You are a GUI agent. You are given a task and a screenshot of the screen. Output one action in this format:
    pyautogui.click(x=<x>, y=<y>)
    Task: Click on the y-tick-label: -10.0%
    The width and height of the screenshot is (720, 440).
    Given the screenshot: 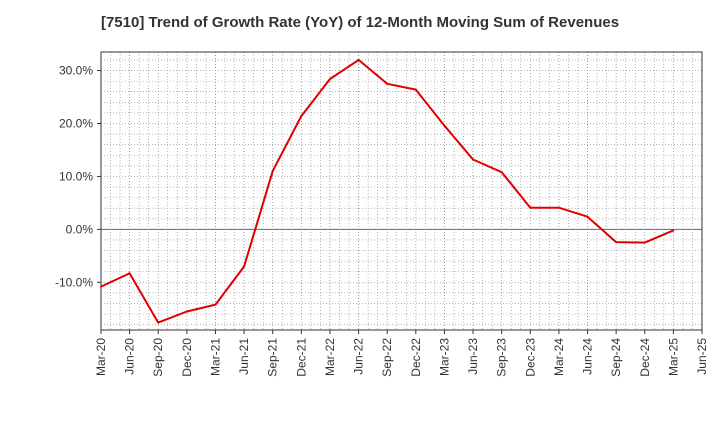 What is the action you would take?
    pyautogui.click(x=74, y=282)
    